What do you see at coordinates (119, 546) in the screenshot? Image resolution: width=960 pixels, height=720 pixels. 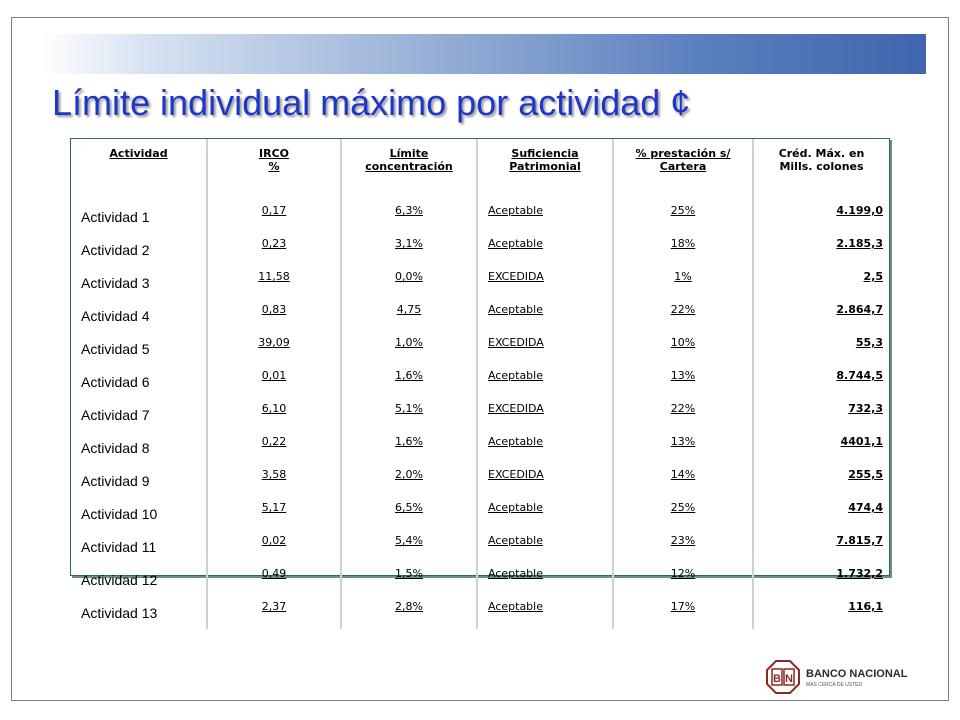 I see `cell-actividad: Actividad 11` at bounding box center [119, 546].